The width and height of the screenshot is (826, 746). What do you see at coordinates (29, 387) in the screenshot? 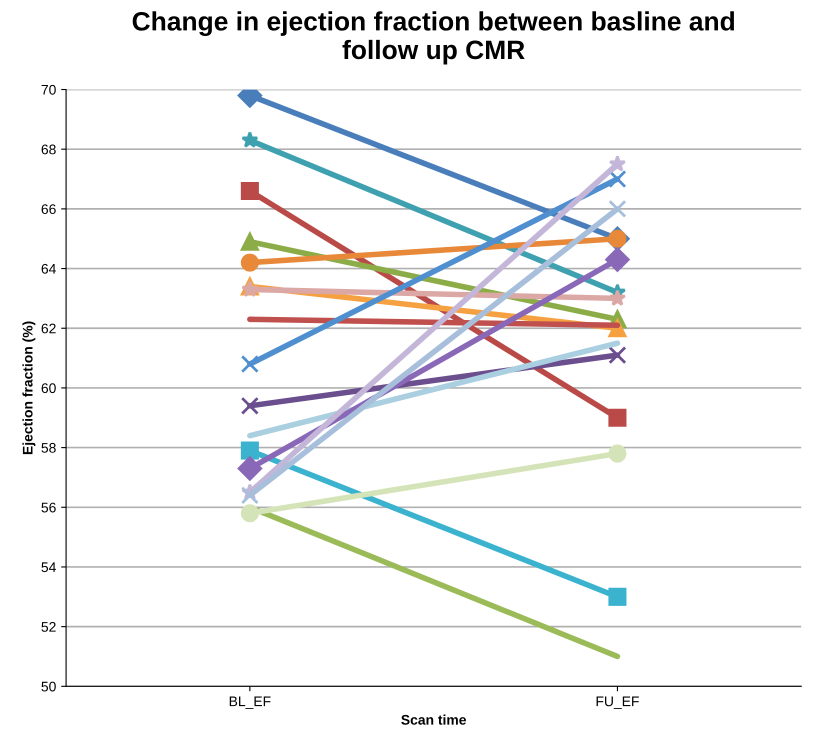
I see `y-axis-title: Ejection fraction (%)` at bounding box center [29, 387].